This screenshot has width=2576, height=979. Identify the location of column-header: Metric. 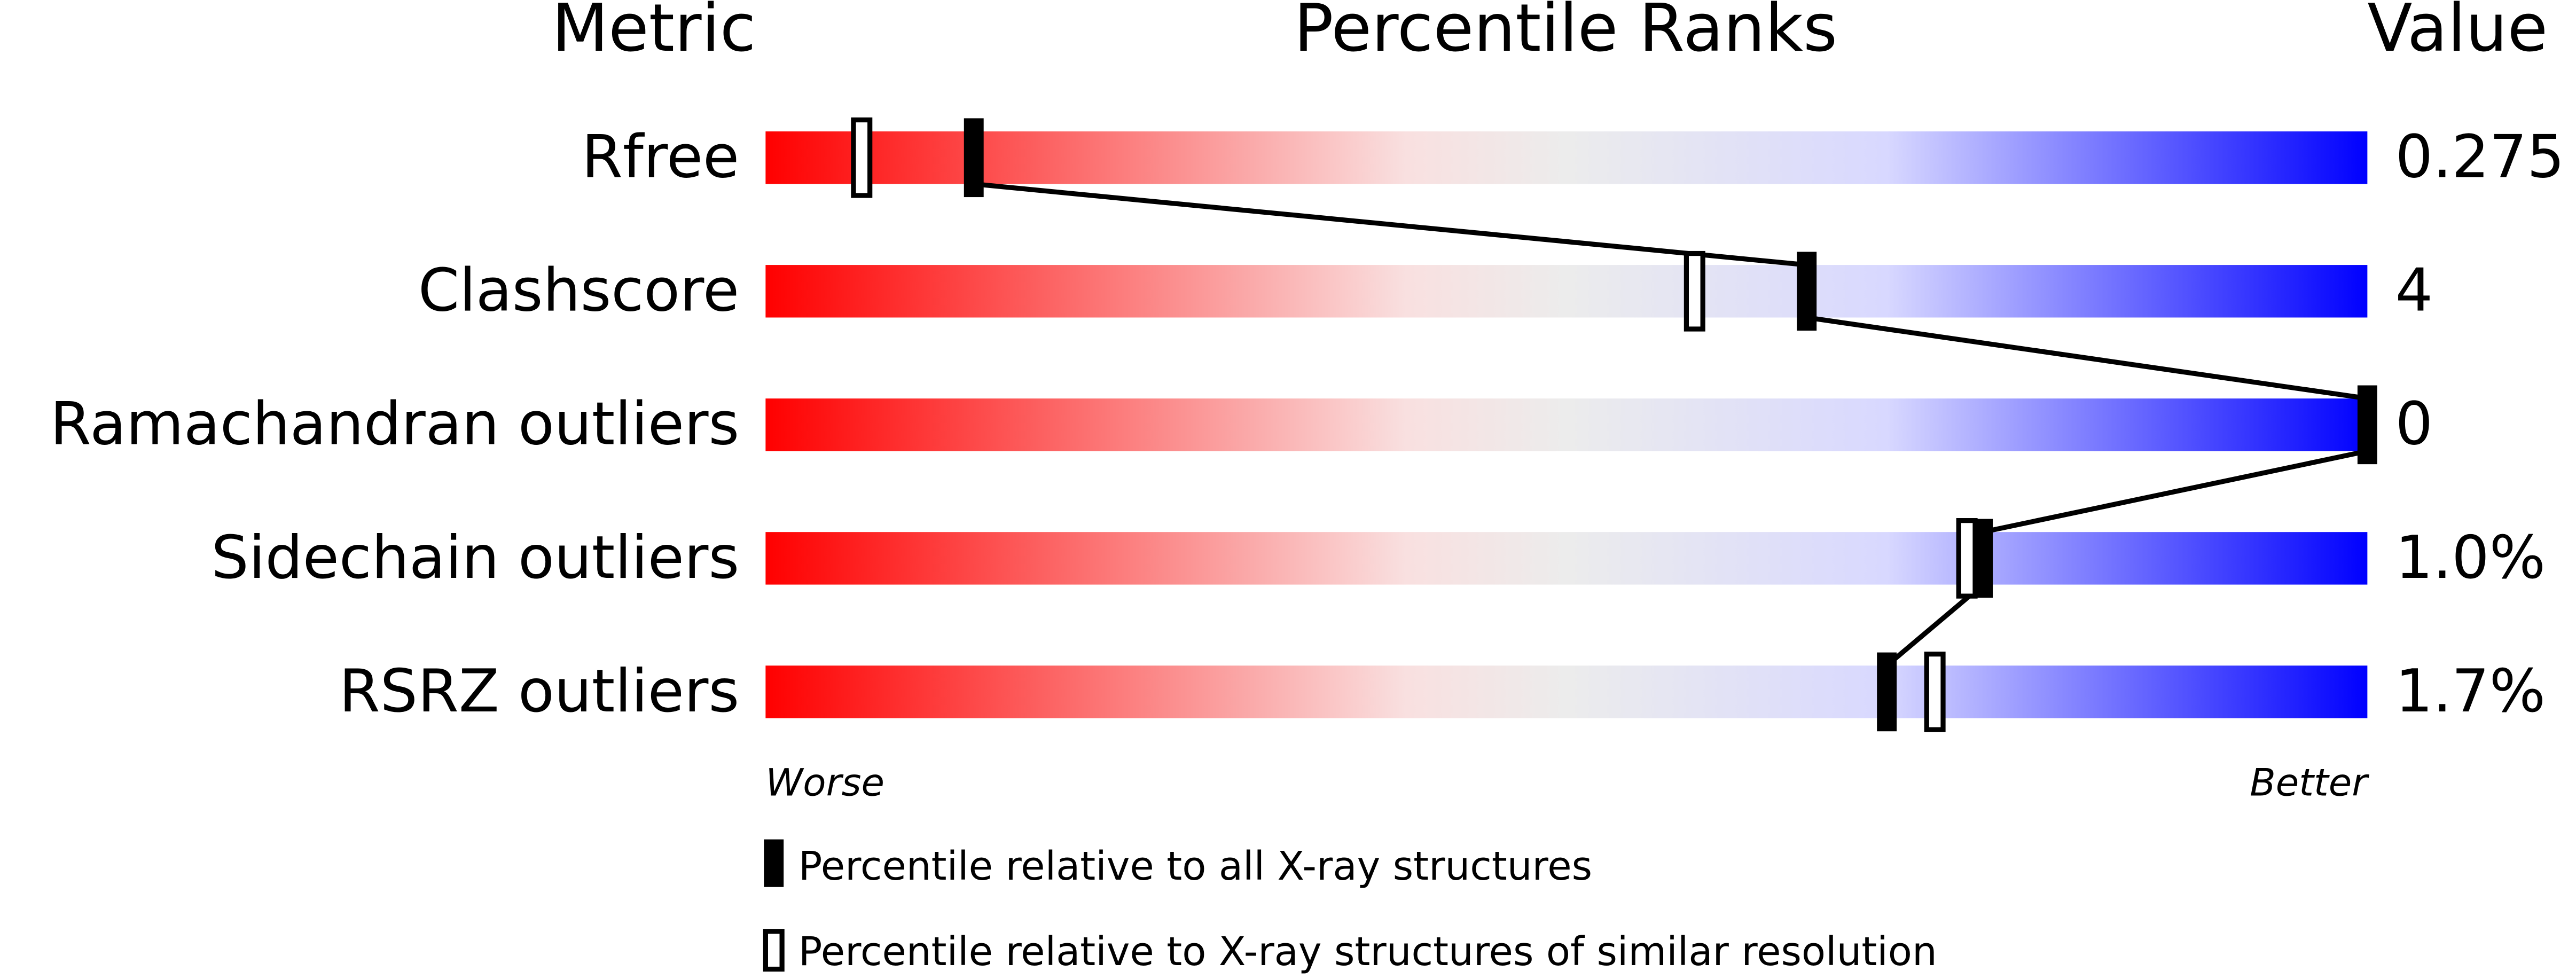
(654, 33).